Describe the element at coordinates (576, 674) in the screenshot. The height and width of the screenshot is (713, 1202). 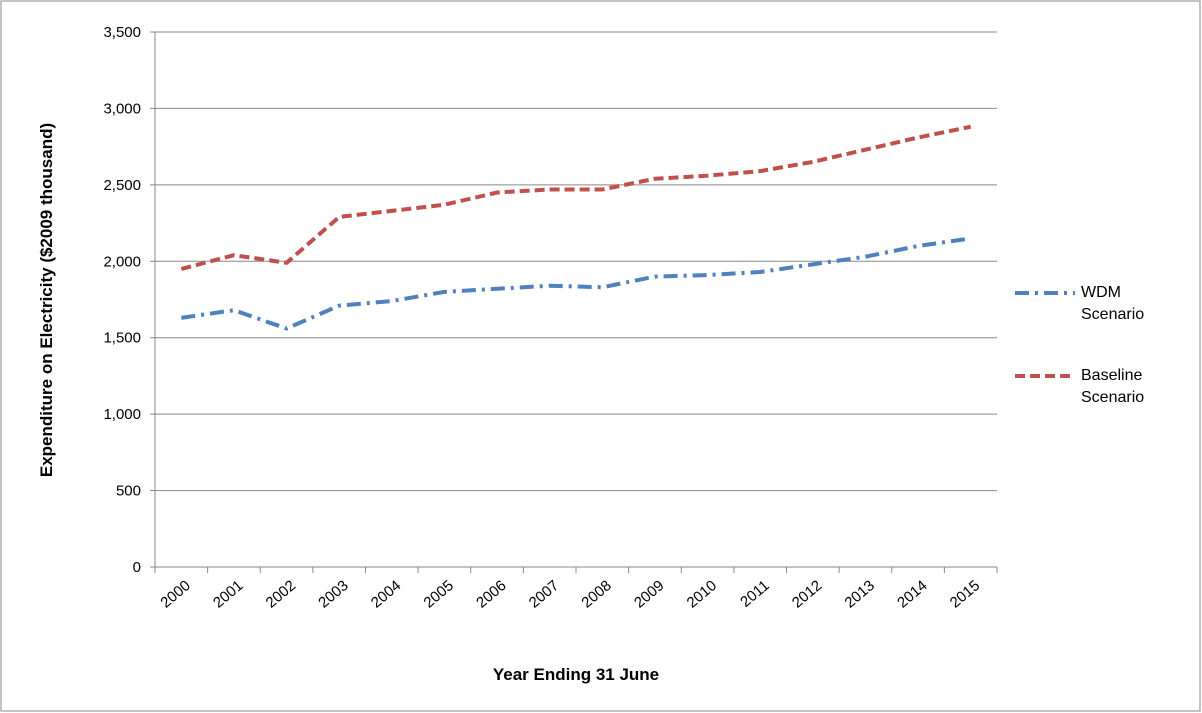
I see `x-axis-label: Year Ending 31 June` at that location.